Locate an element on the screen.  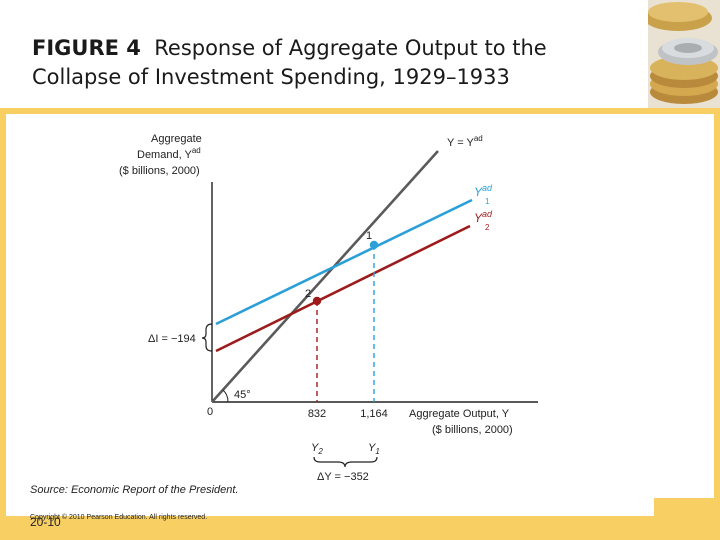
delta-y-label: ΔY = −352 is located at coordinates (343, 477).